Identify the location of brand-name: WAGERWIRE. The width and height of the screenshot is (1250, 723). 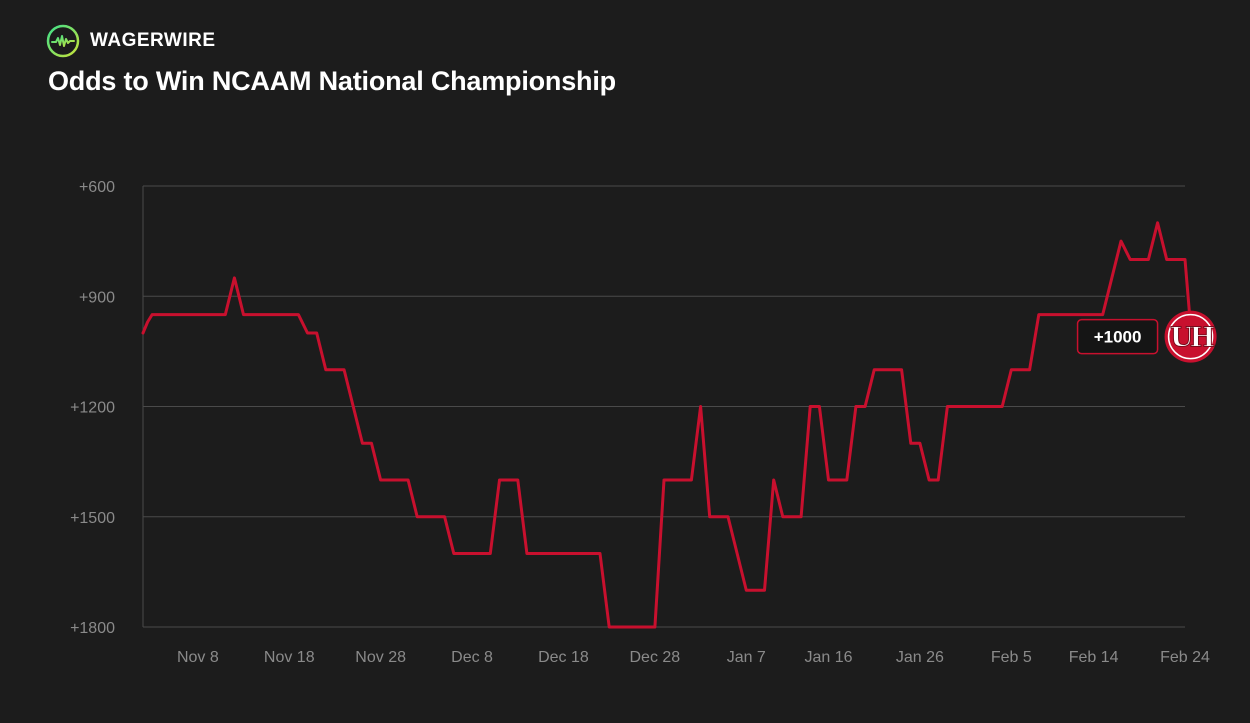
(153, 40).